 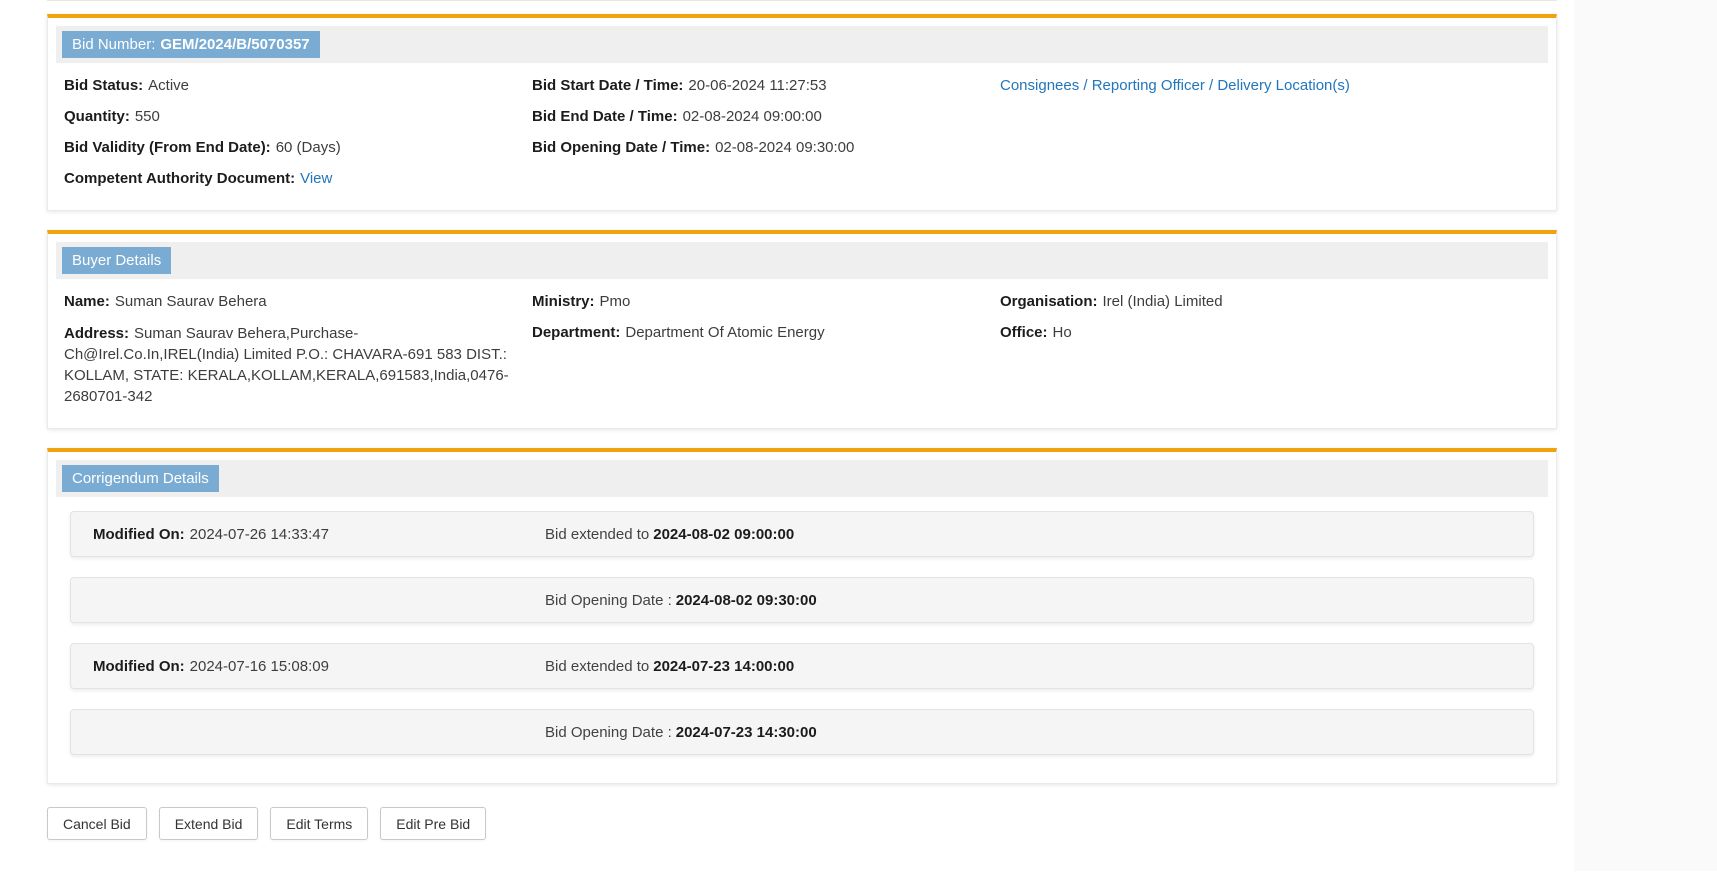 What do you see at coordinates (1062, 332) in the screenshot?
I see `office-value: Ho` at bounding box center [1062, 332].